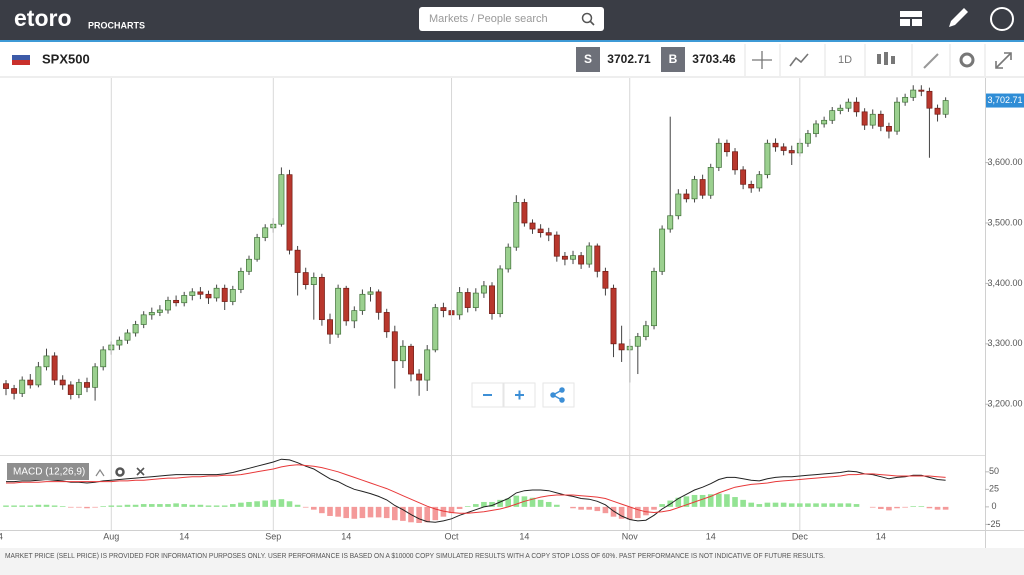 The height and width of the screenshot is (575, 1024). What do you see at coordinates (524, 536) in the screenshot?
I see `x-tick-label: 14` at bounding box center [524, 536].